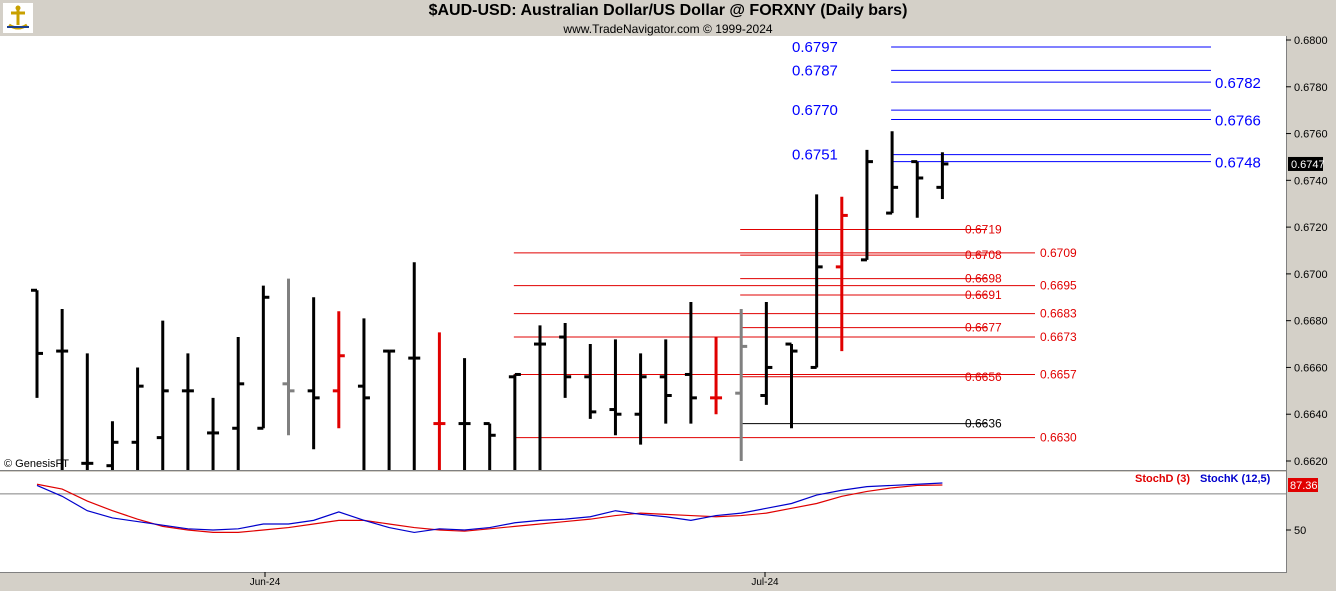  I want to click on legend-stochk: StochK (12,5), so click(1235, 479).